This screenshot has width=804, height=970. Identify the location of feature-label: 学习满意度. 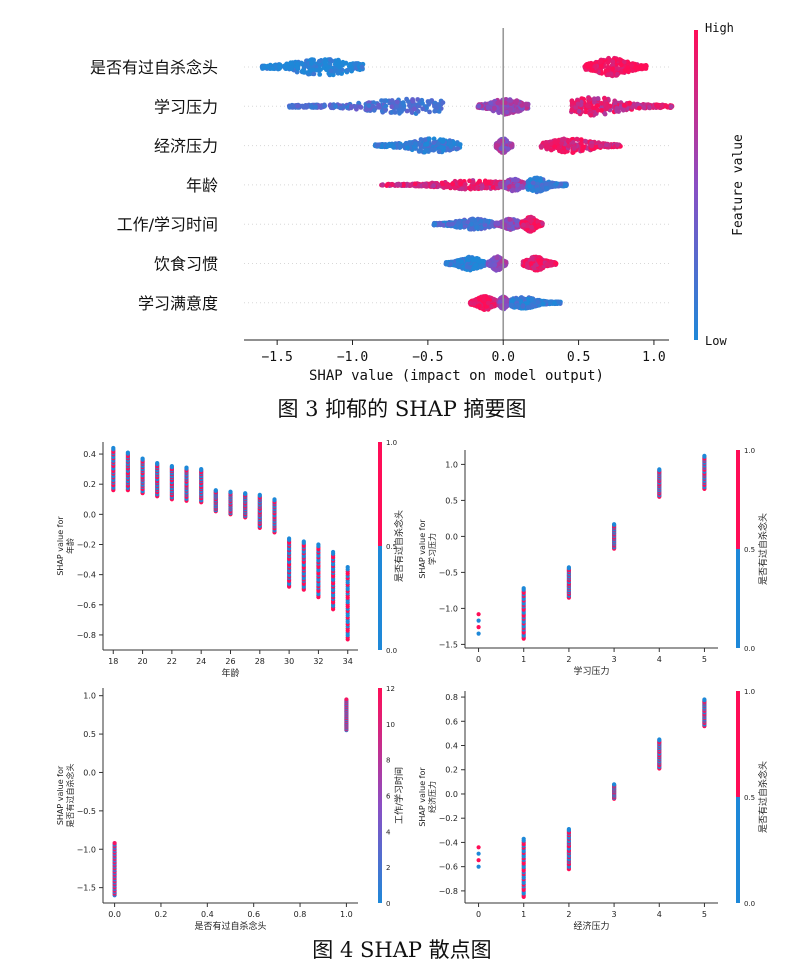
(178, 303).